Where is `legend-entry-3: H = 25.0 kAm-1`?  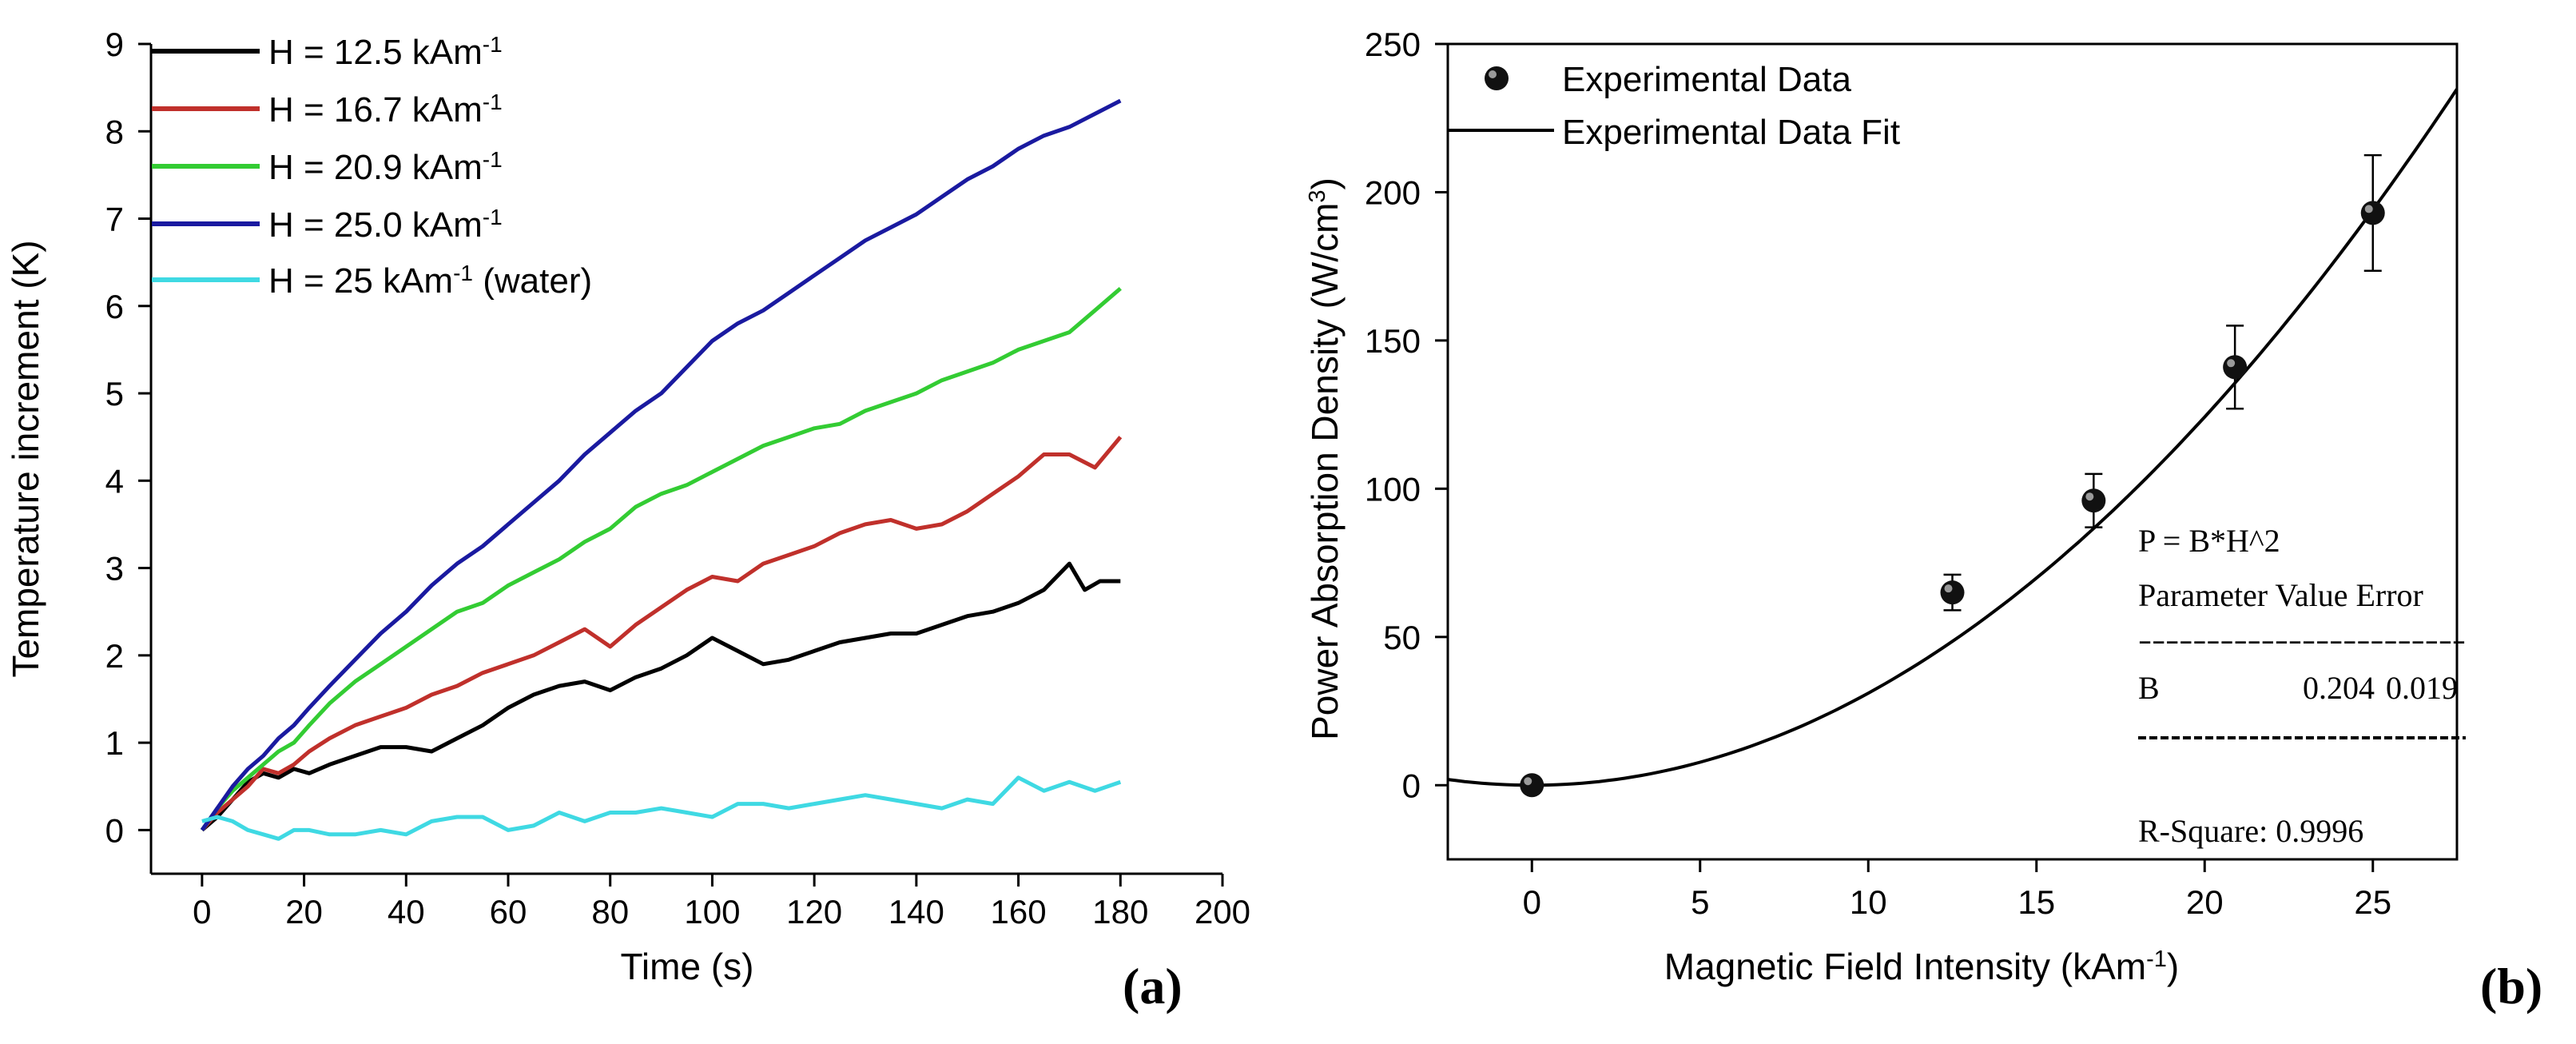
legend-entry-3: H = 25.0 kAm-1 is located at coordinates (327, 225).